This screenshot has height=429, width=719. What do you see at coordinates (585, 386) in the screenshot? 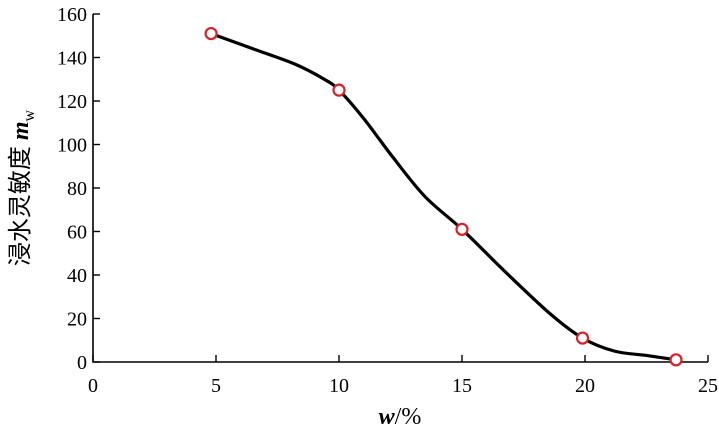
I see `x-tick-label: 20` at bounding box center [585, 386].